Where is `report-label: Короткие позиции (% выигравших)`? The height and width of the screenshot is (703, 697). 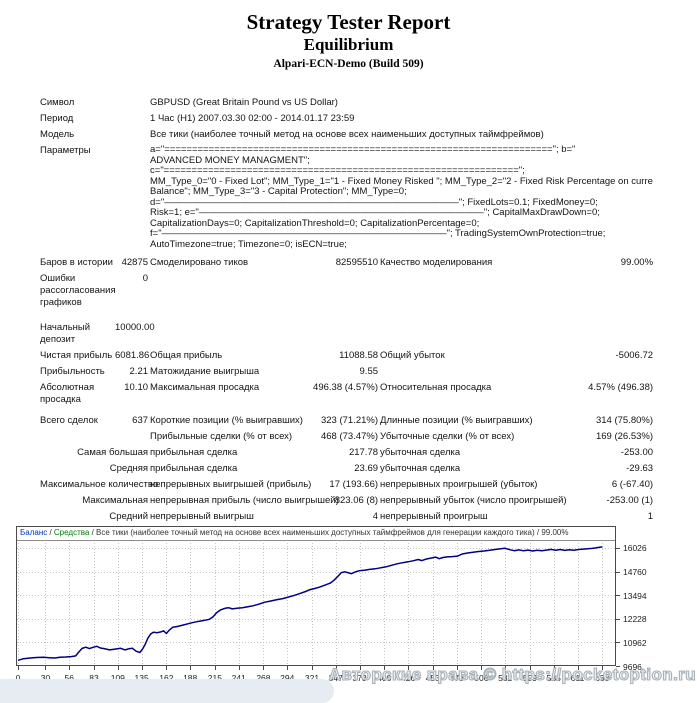 report-label: Короткие позиции (% выигравших) is located at coordinates (226, 420).